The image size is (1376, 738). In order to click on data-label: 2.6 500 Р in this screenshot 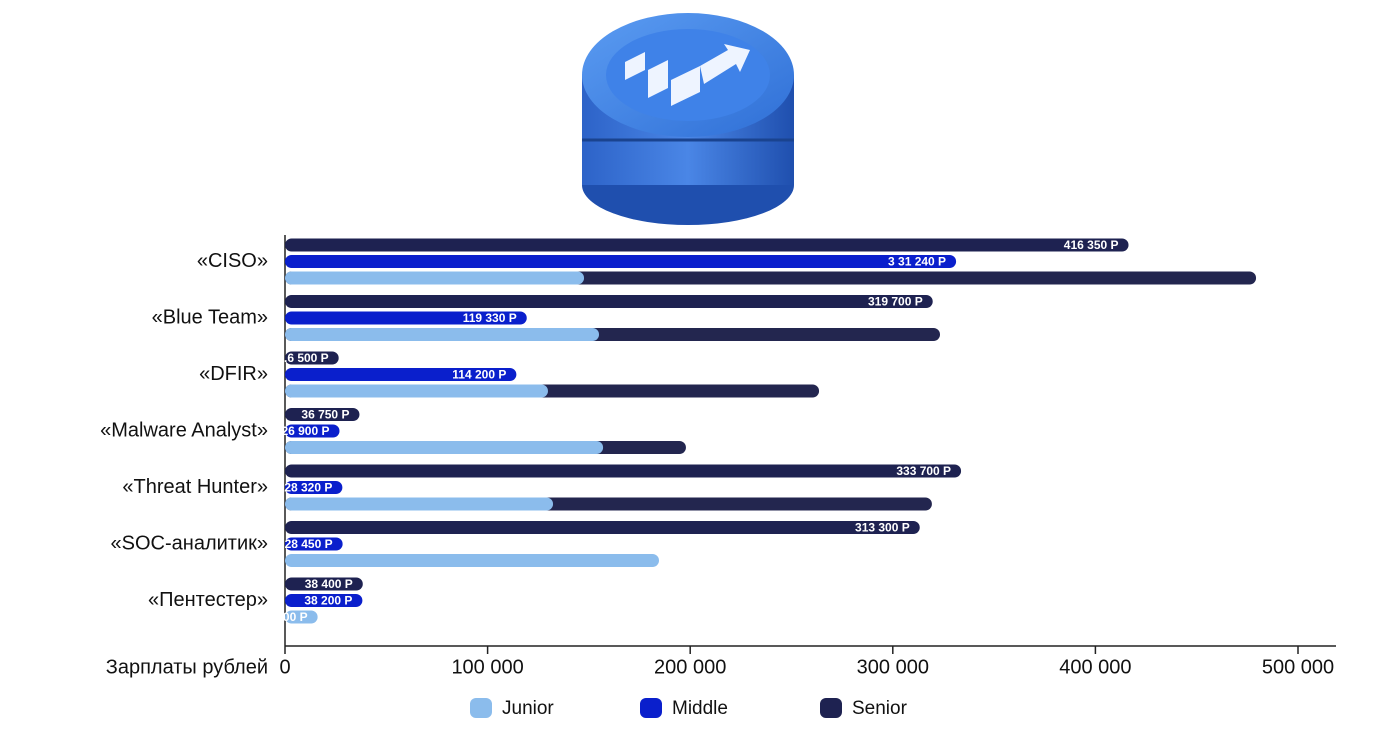, I will do `click(302, 358)`.